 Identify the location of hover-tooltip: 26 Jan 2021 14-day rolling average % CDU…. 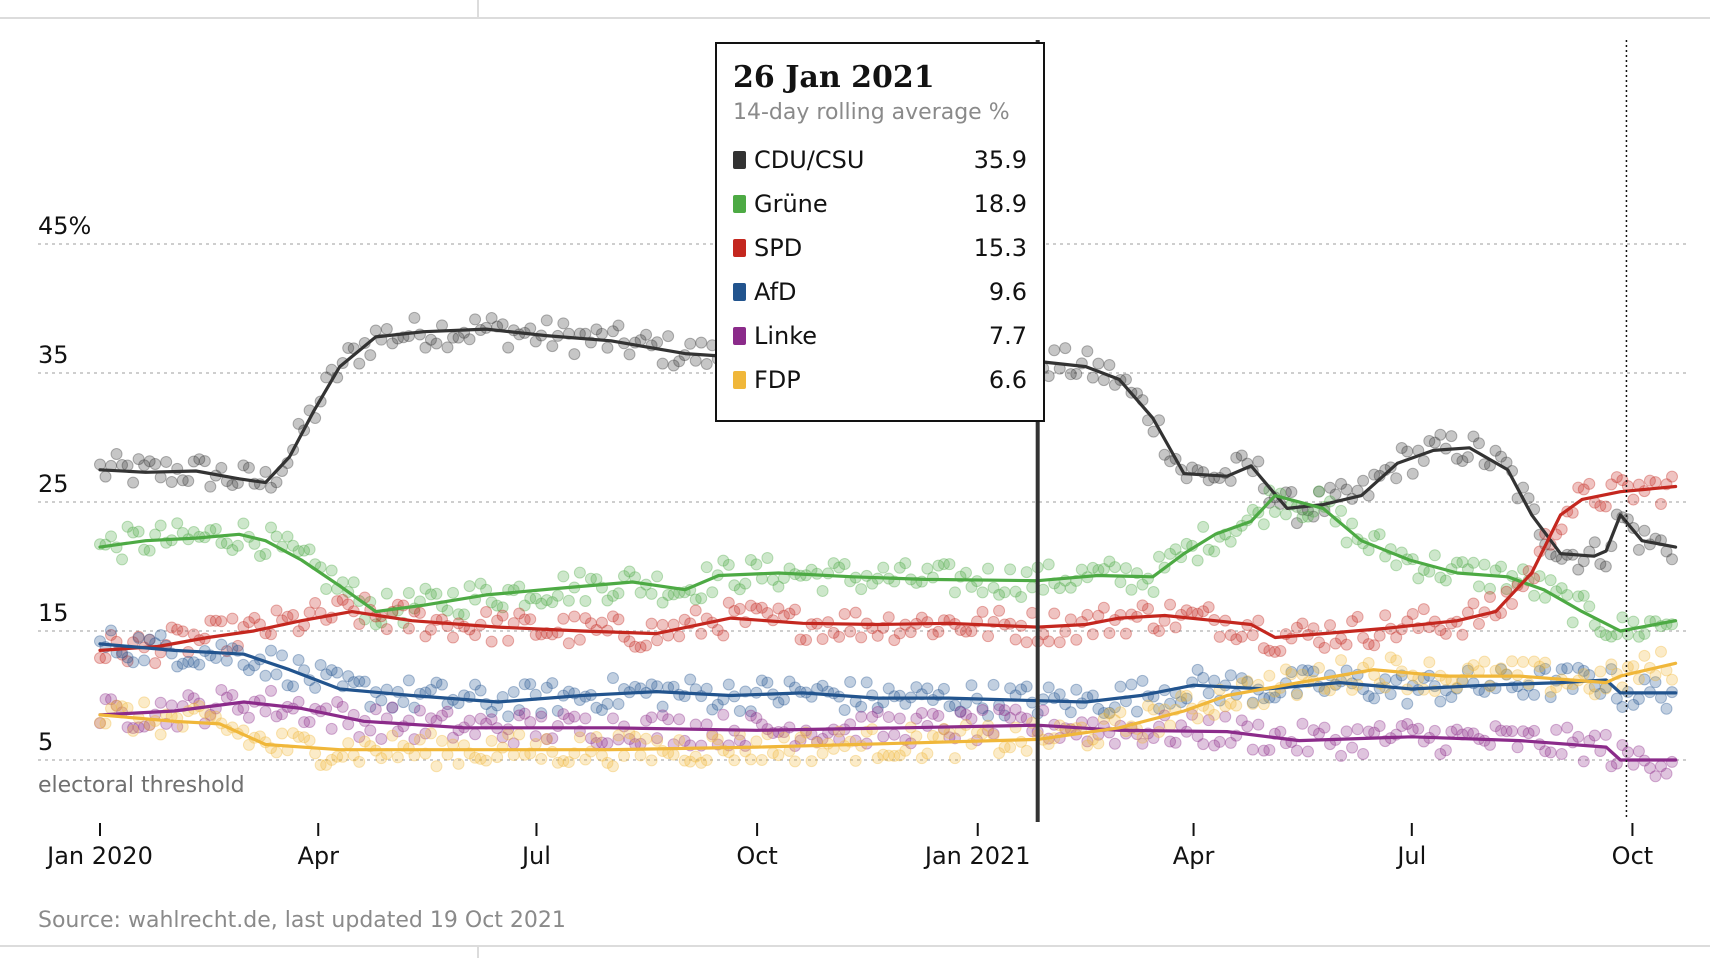
(880, 232).